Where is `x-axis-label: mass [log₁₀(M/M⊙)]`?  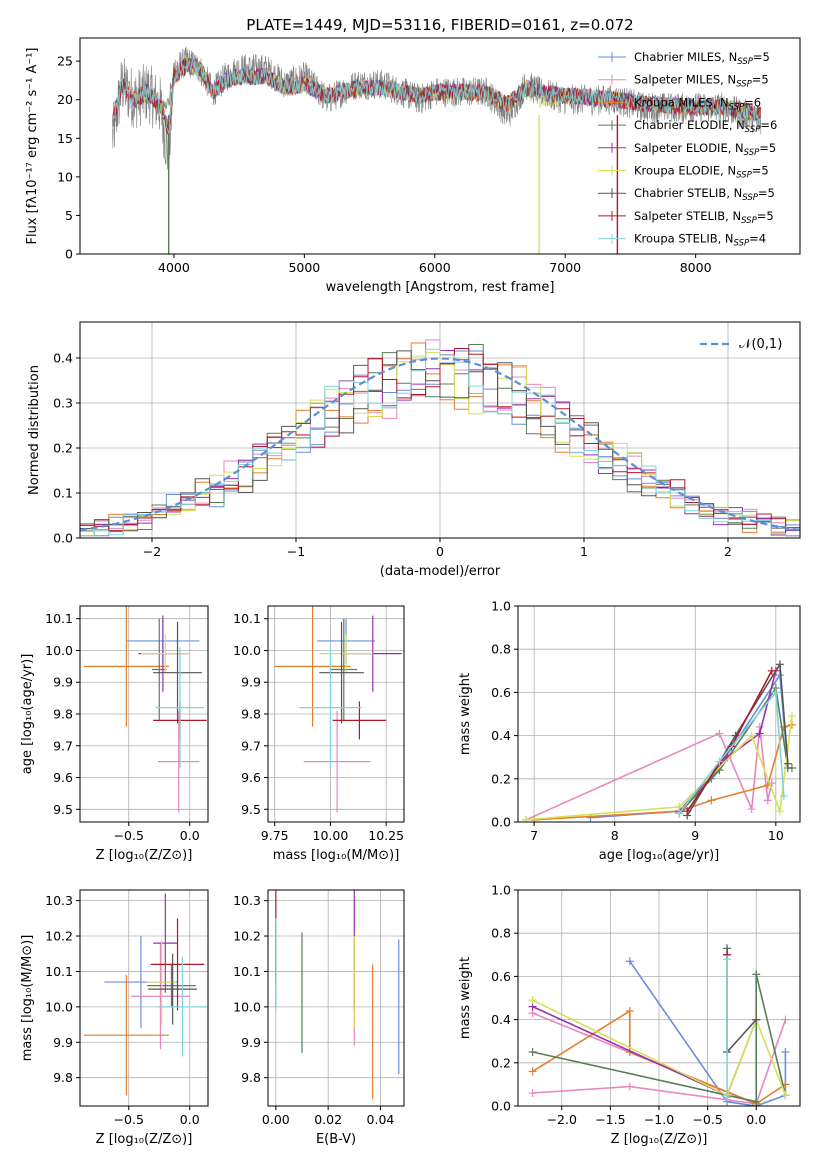
x-axis-label: mass [log₁₀(M/M⊙)] is located at coordinates (336, 855).